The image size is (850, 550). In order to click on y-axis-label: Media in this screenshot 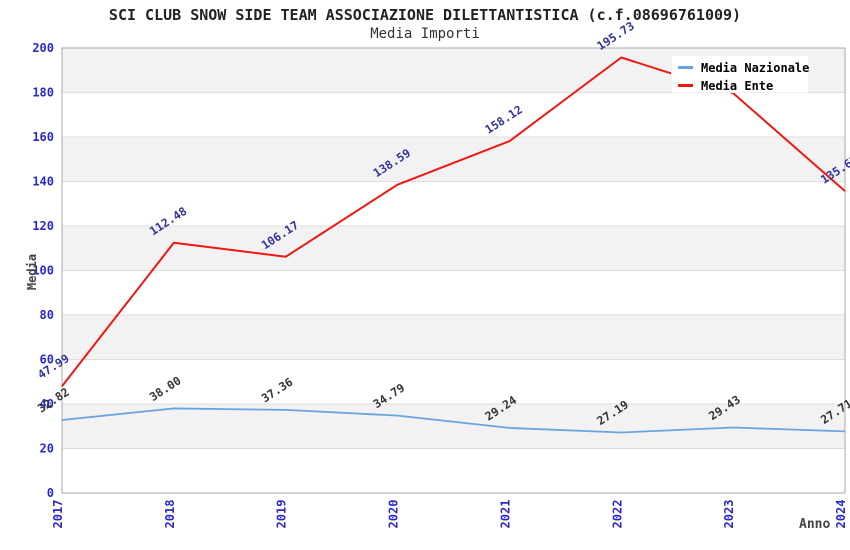, I will do `click(32, 272)`.